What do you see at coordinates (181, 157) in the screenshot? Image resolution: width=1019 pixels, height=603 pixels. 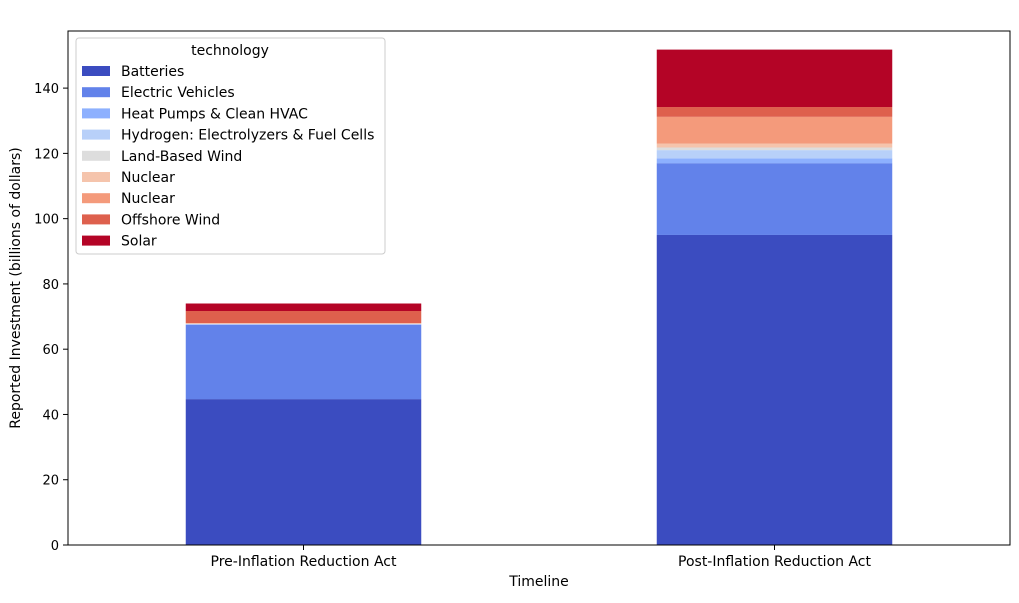 I see `legend-label-4: Land-Based Wind` at bounding box center [181, 157].